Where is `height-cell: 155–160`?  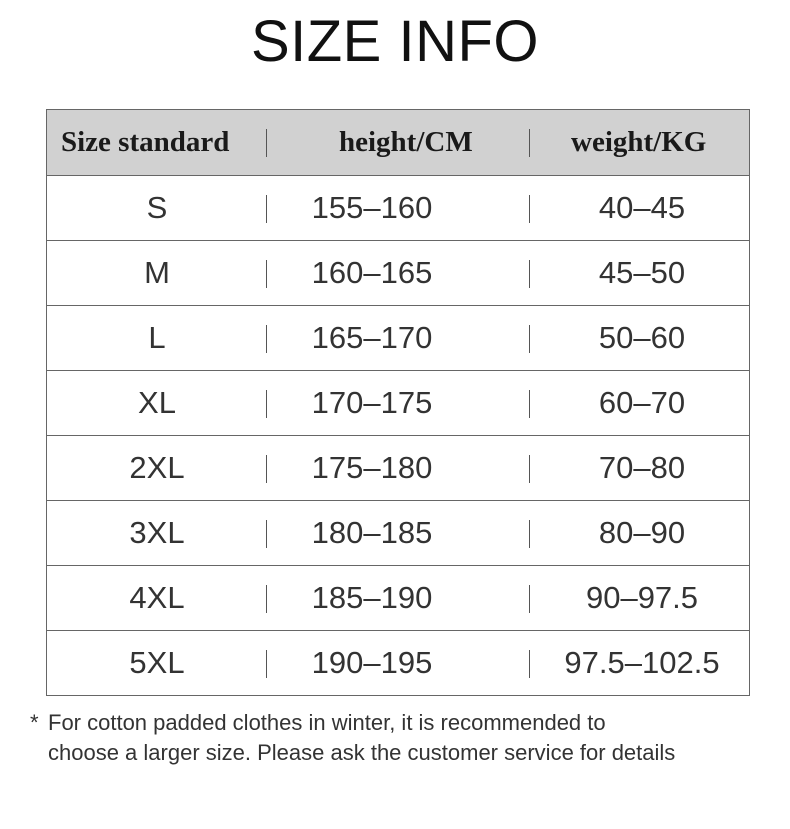
height-cell: 155–160 is located at coordinates (372, 207).